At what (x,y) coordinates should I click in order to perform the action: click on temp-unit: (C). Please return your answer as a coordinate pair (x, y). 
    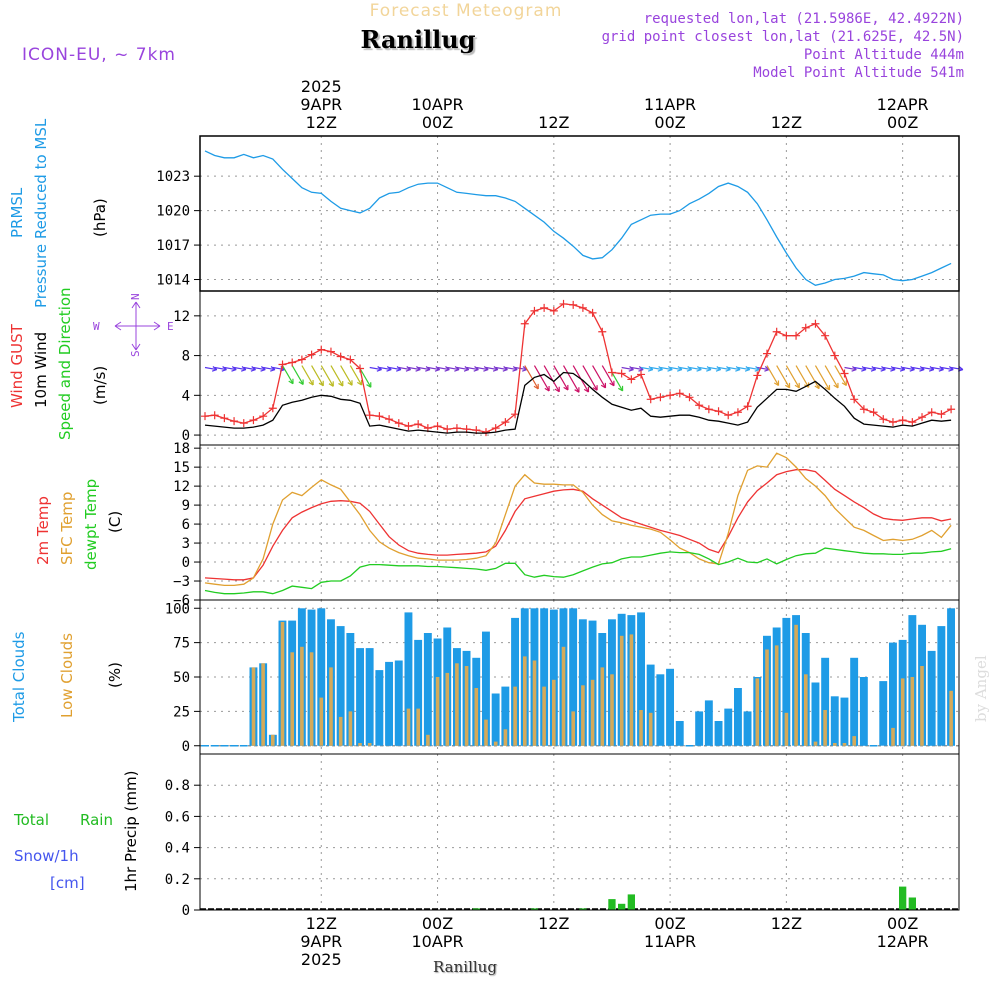
    Looking at the image, I should click on (115, 522).